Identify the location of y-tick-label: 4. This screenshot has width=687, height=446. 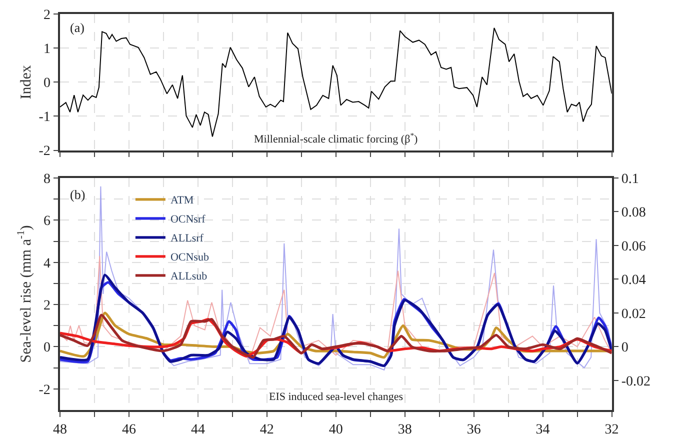
(46, 264).